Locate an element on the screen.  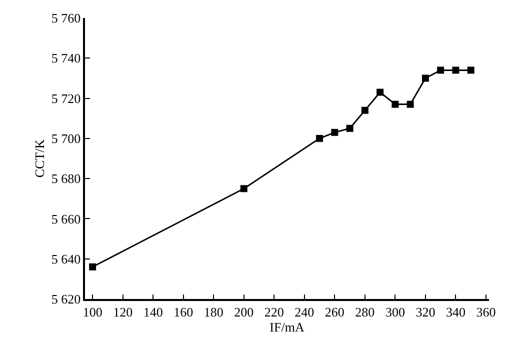
y-tick-label: 5 660 is located at coordinates (66, 218).